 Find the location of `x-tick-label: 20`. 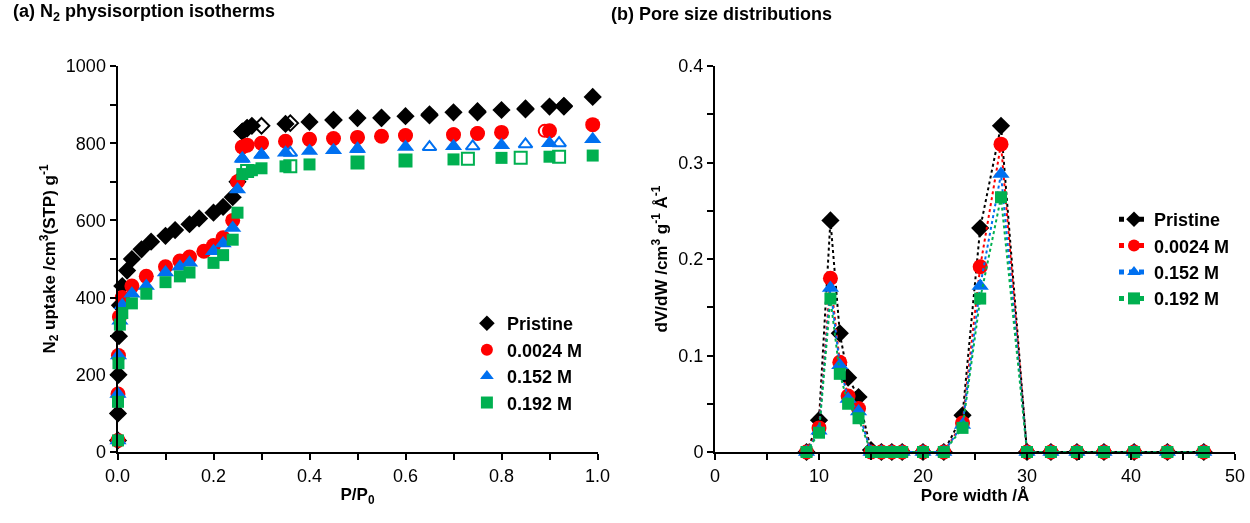

x-tick-label: 20 is located at coordinates (923, 475).